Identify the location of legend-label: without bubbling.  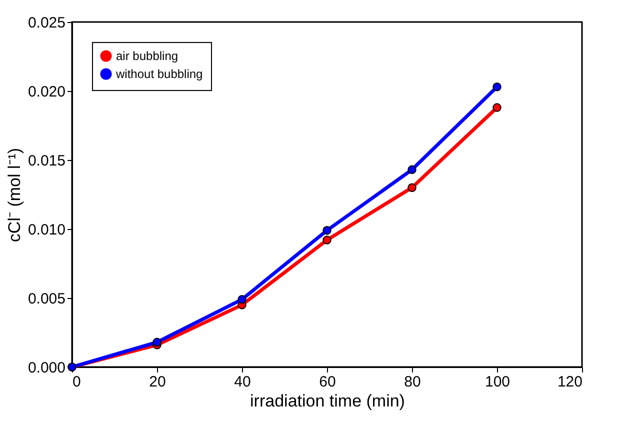
(159, 74).